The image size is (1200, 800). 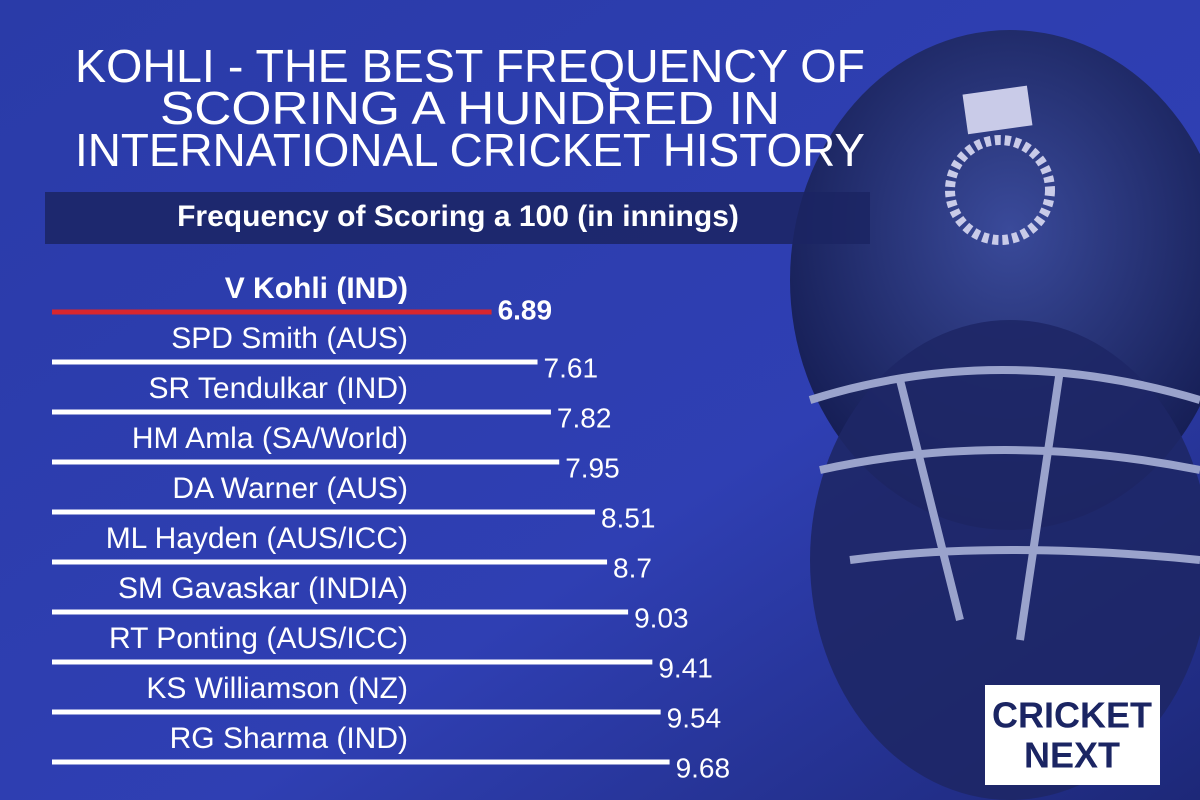 I want to click on category-label: RG Sharma (IND), so click(x=289, y=738).